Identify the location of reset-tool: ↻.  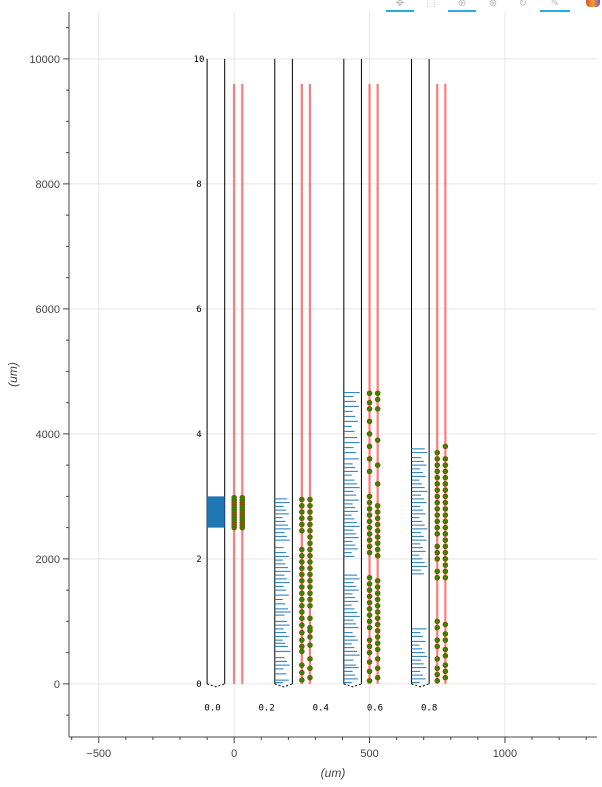
(523, 4).